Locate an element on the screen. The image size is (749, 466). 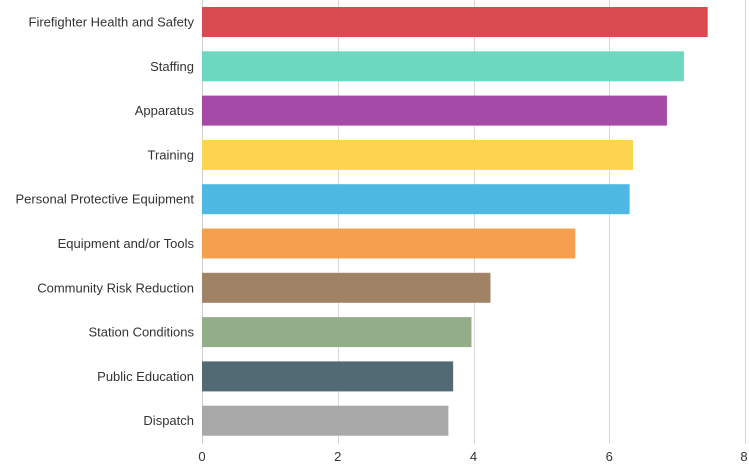
x-tick-label: 4 is located at coordinates (473, 456).